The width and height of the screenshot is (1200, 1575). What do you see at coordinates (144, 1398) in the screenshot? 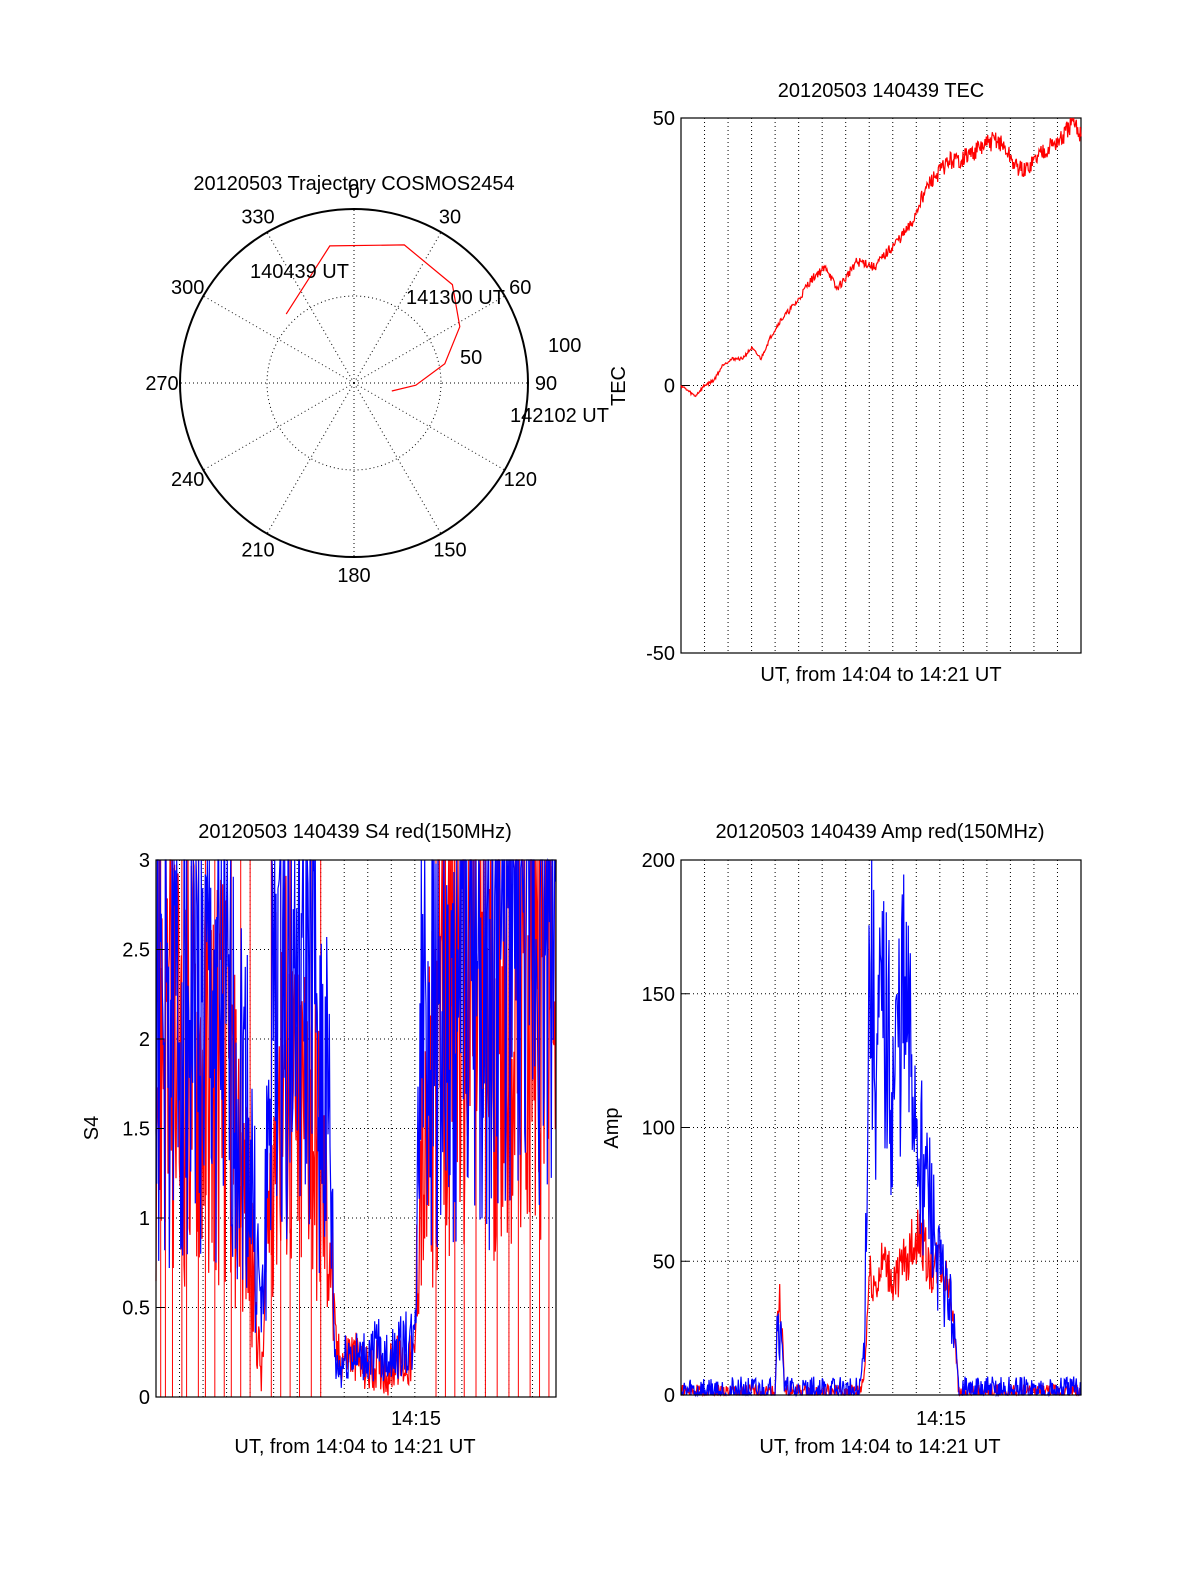
I see `s4-ytick-label: 0` at bounding box center [144, 1398].